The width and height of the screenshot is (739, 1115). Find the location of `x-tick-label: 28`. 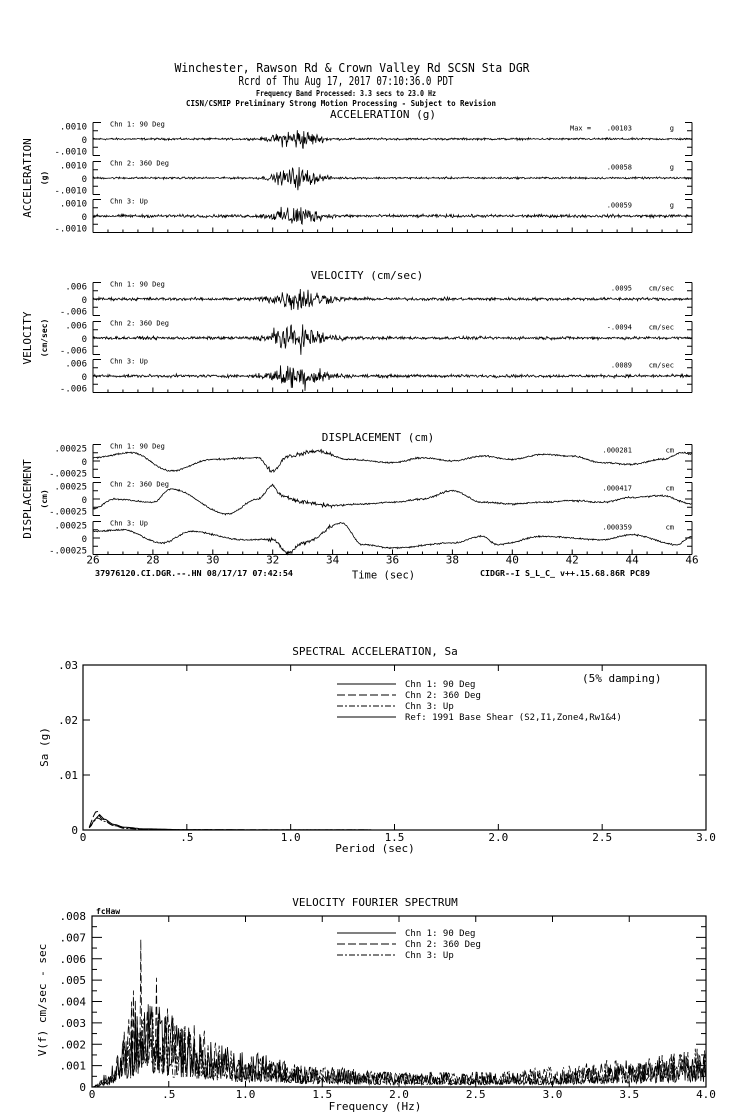

x-tick-label: 28 is located at coordinates (152, 560).